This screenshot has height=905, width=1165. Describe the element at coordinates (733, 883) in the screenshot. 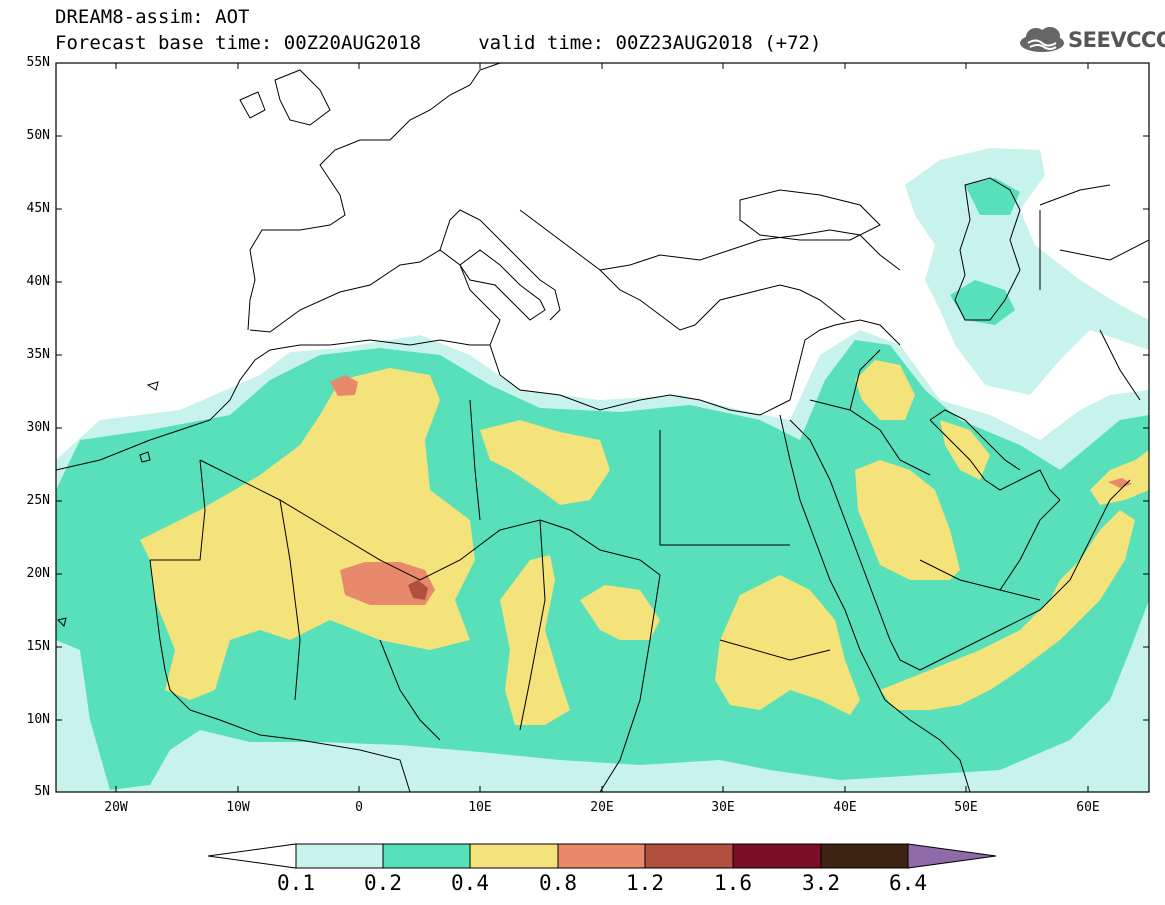

I see `colorbar-label: 1.6` at that location.